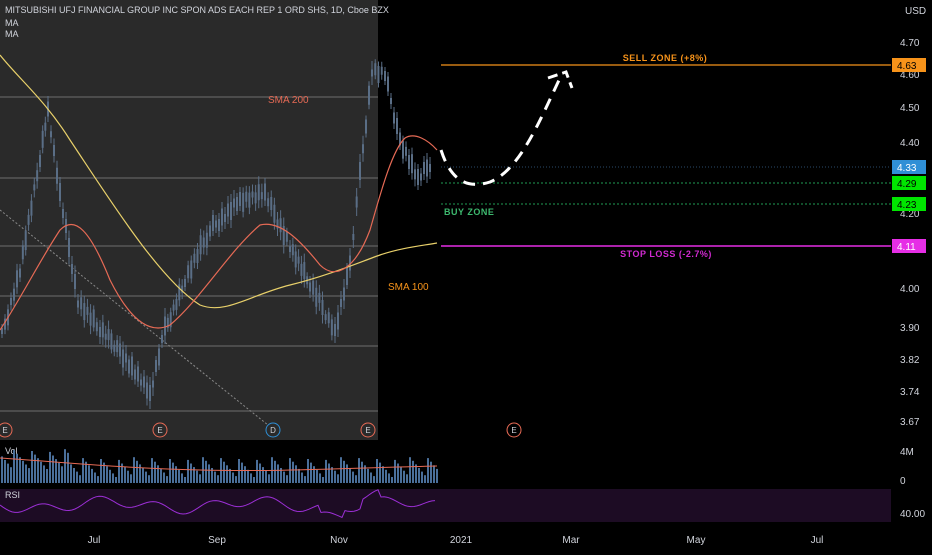 The width and height of the screenshot is (932, 555). I want to click on indicator-label-ma-1: MA, so click(12, 23).